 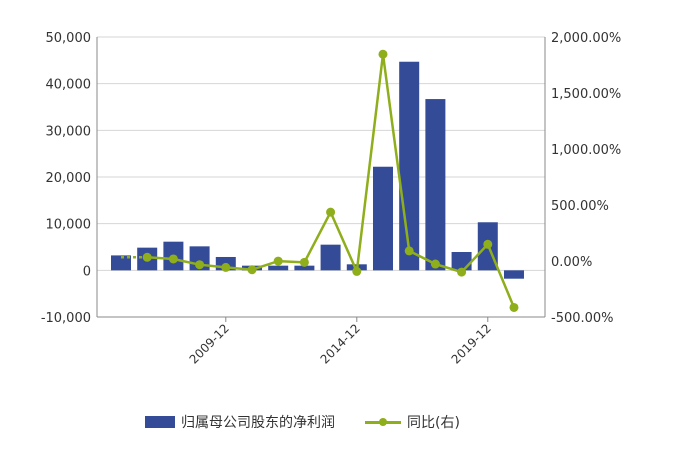 What do you see at coordinates (471, 343) in the screenshot?
I see `x-tick-label: 2019-12` at bounding box center [471, 343].